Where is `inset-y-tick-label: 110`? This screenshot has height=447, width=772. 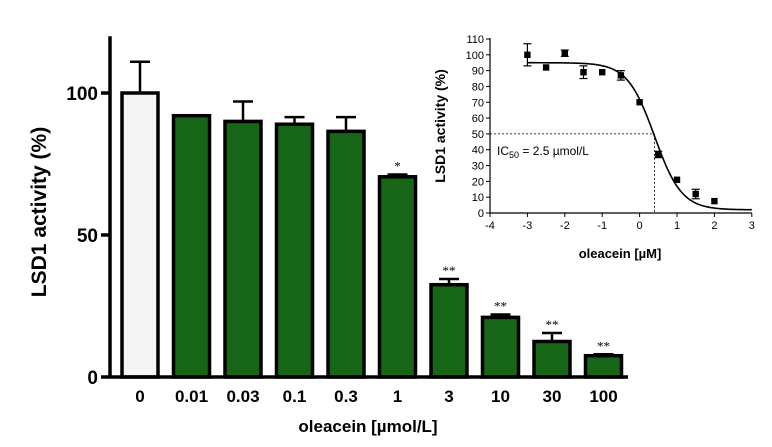
inset-y-tick-label: 110 is located at coordinates (475, 40).